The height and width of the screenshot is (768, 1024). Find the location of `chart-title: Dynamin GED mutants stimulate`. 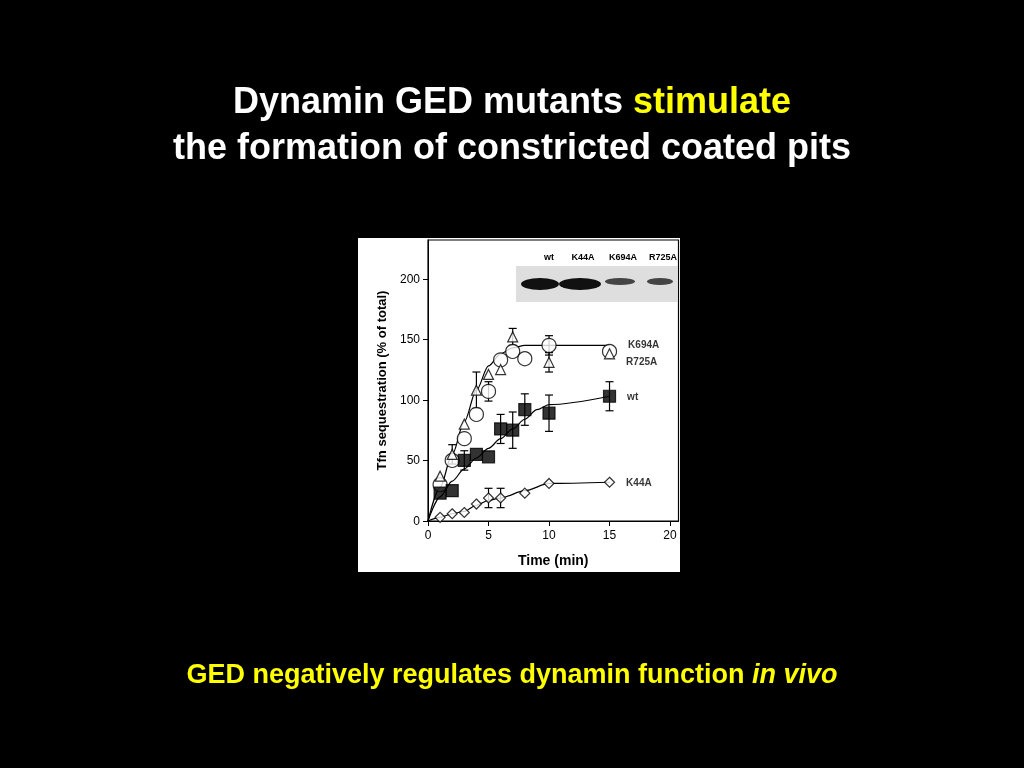

chart-title: Dynamin GED mutants stimulate is located at coordinates (512, 100).